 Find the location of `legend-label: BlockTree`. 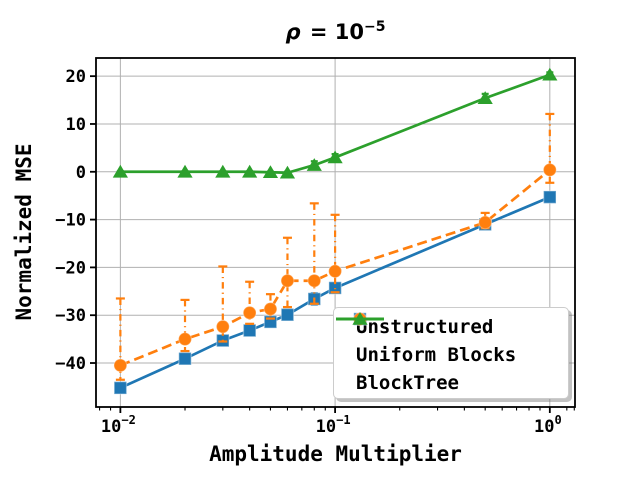

legend-label: BlockTree is located at coordinates (407, 383).